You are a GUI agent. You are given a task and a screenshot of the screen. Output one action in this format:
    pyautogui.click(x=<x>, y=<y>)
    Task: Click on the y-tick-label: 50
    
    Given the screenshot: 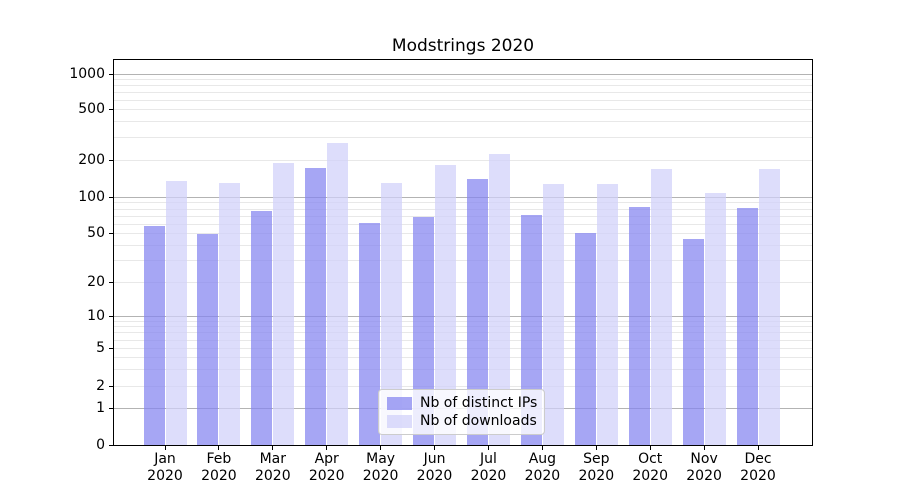 What is the action you would take?
    pyautogui.click(x=96, y=233)
    